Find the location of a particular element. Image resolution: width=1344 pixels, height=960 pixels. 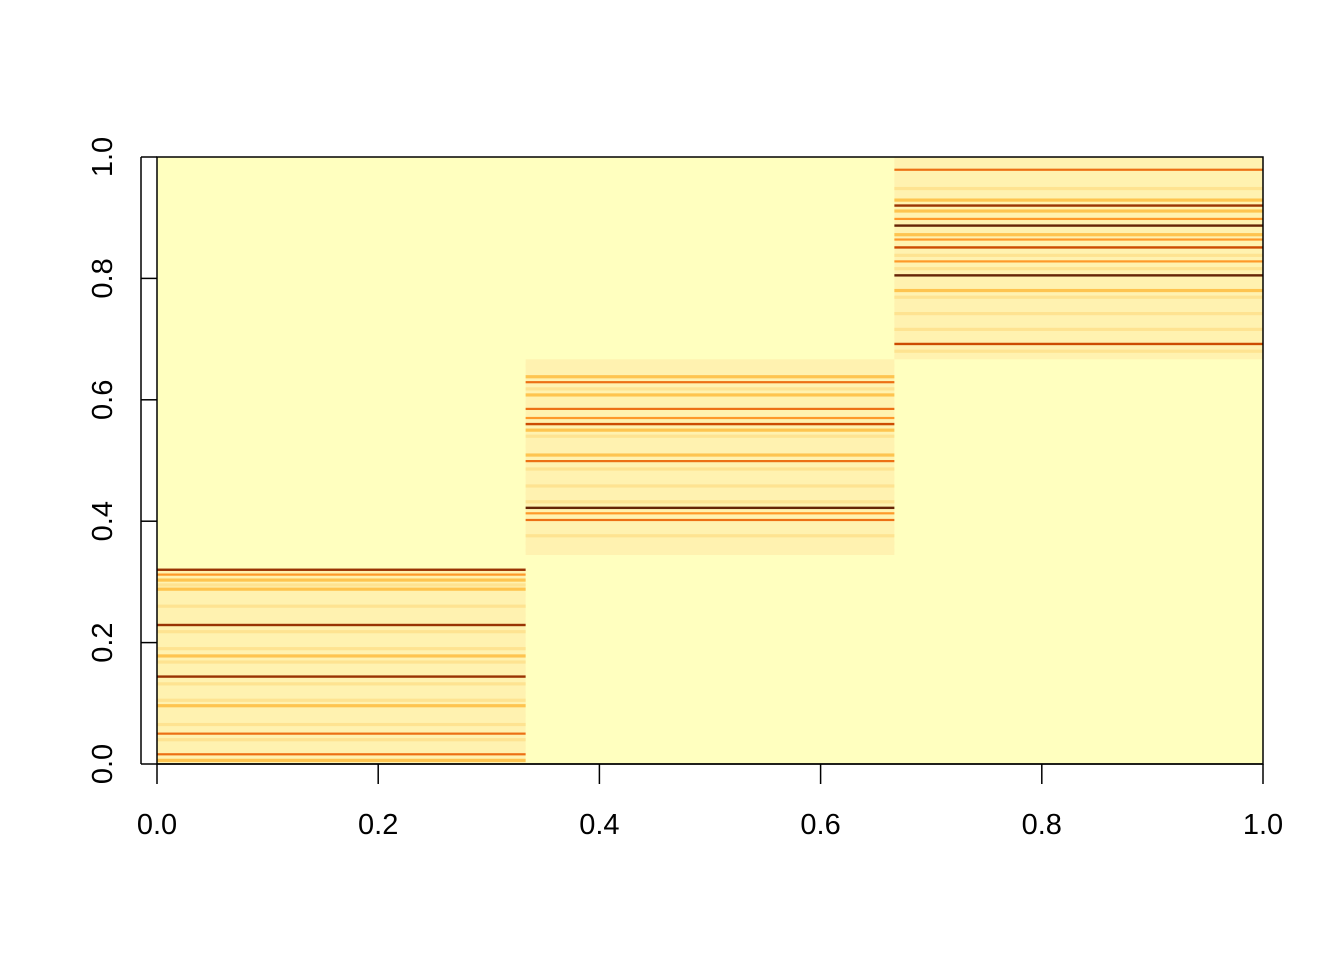

y-tick-label: 1.0 is located at coordinates (103, 157).